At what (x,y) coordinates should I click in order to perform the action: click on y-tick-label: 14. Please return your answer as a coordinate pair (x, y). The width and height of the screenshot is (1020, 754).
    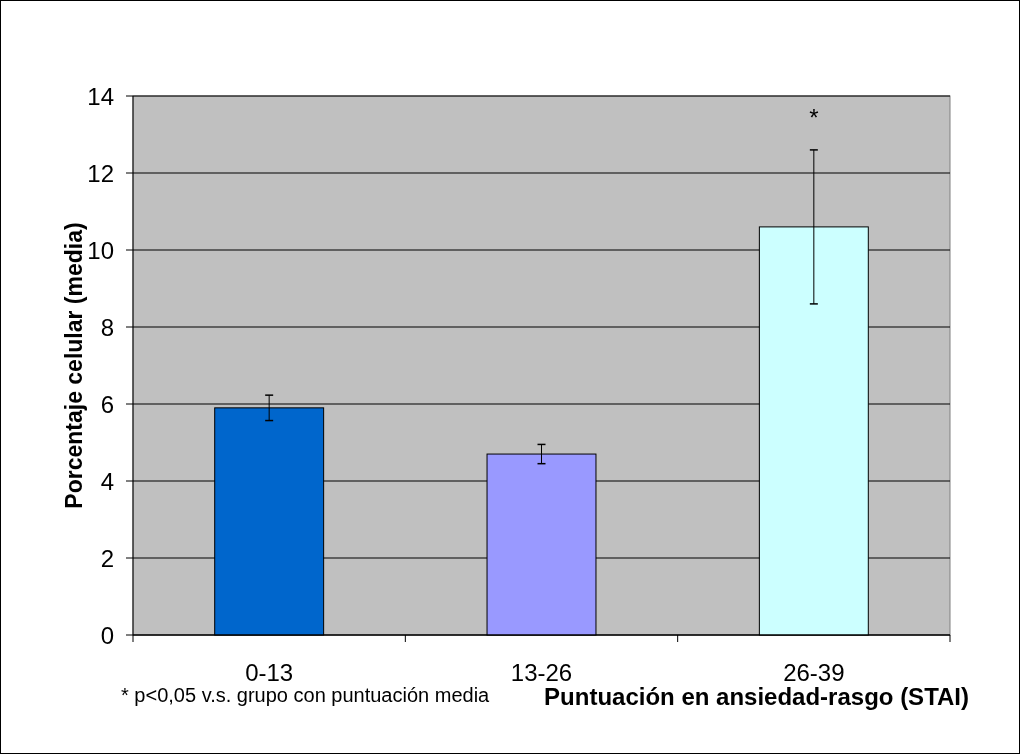
    Looking at the image, I should click on (100, 96).